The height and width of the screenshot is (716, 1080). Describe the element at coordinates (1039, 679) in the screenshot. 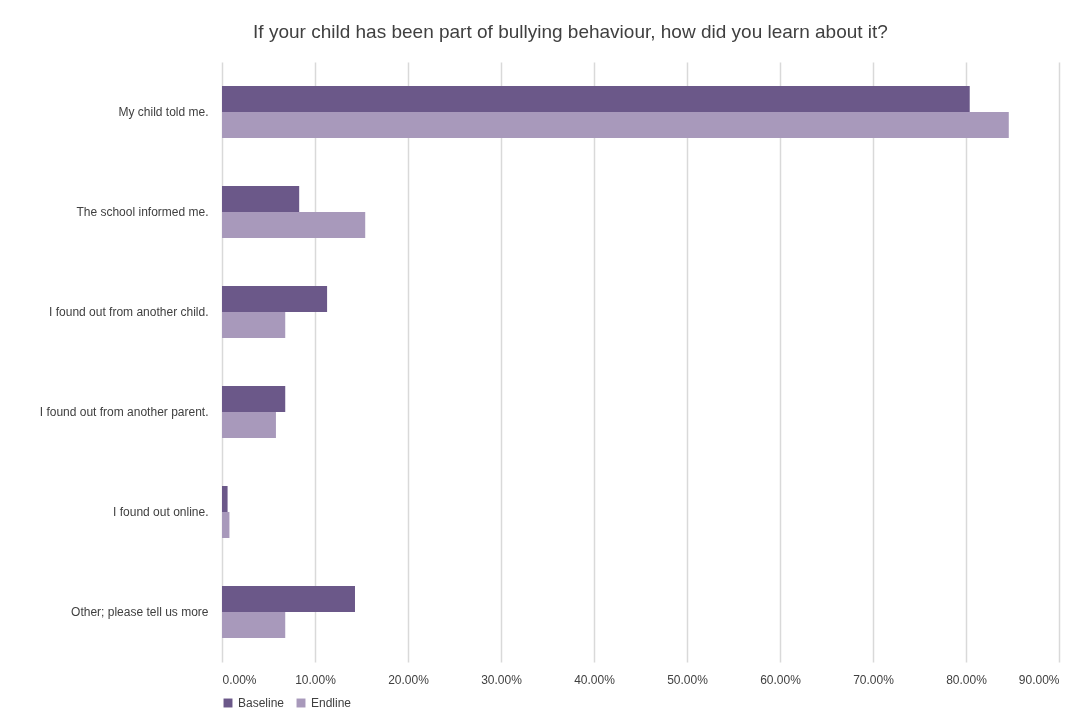

I see `x-tick-label: 90.00%` at that location.